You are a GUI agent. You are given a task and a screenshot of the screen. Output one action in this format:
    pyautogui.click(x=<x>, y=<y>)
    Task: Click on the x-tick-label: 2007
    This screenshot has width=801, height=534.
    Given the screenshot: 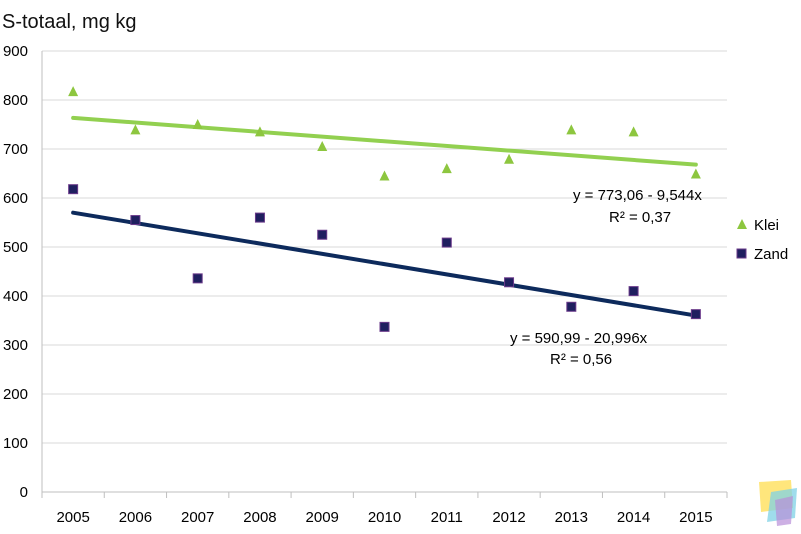 What is the action you would take?
    pyautogui.click(x=197, y=517)
    